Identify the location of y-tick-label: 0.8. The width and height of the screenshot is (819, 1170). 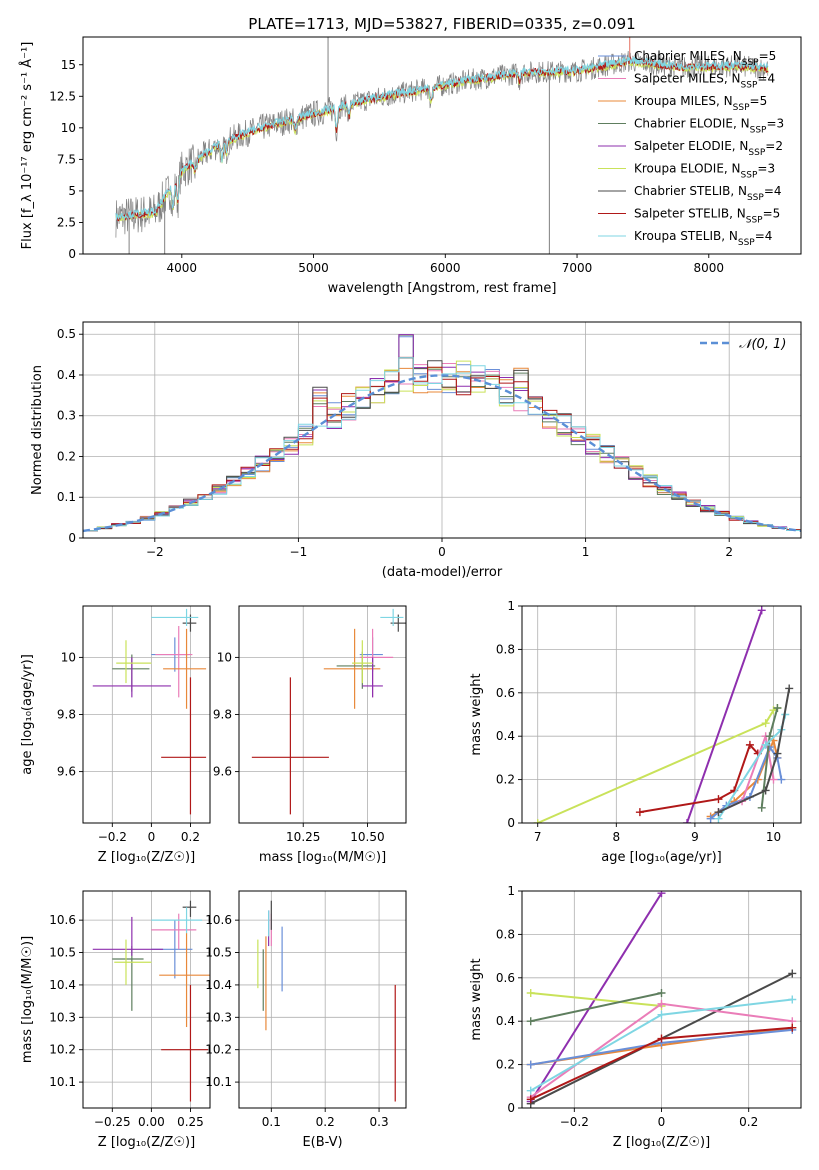
(505, 934).